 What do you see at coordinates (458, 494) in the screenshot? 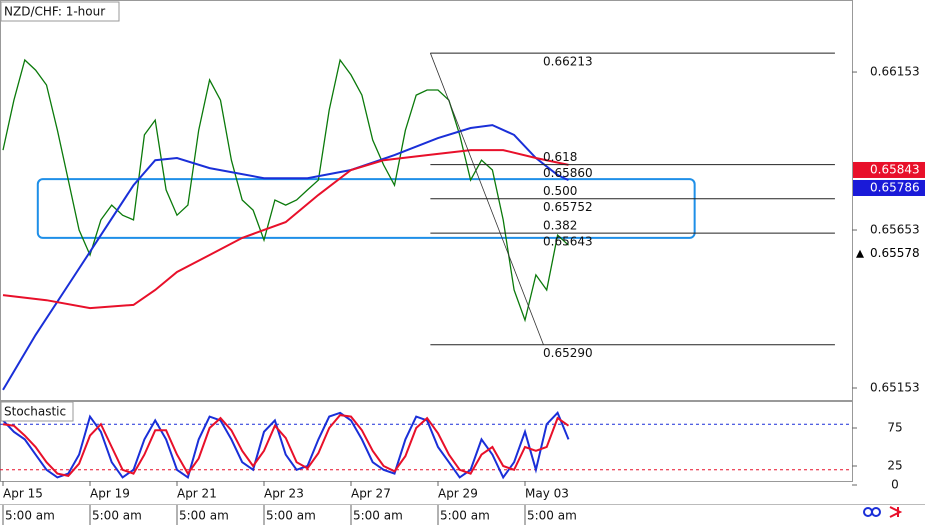
I see `x-tick-label: Apr 29` at bounding box center [458, 494].